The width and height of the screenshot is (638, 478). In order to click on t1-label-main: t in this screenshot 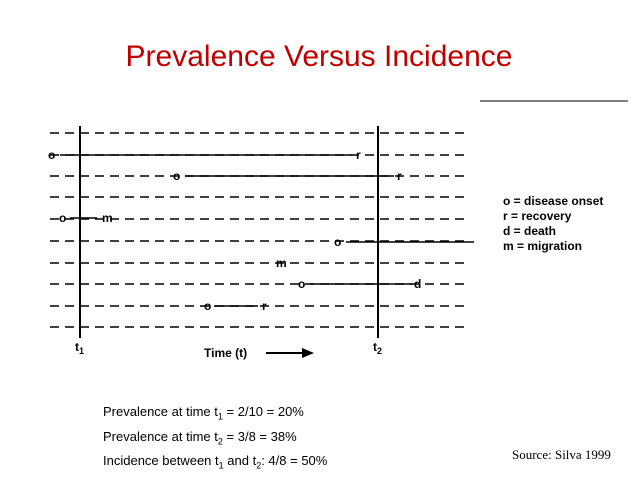, I will do `click(77, 347)`.